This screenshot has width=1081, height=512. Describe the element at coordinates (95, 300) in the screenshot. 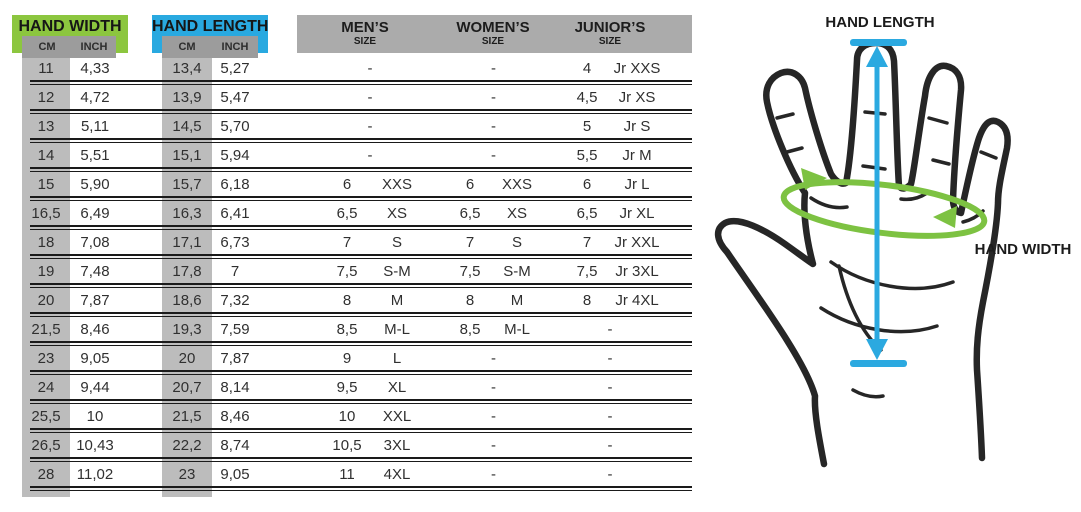

I see `cell-hand_width_inch: 7,87` at that location.